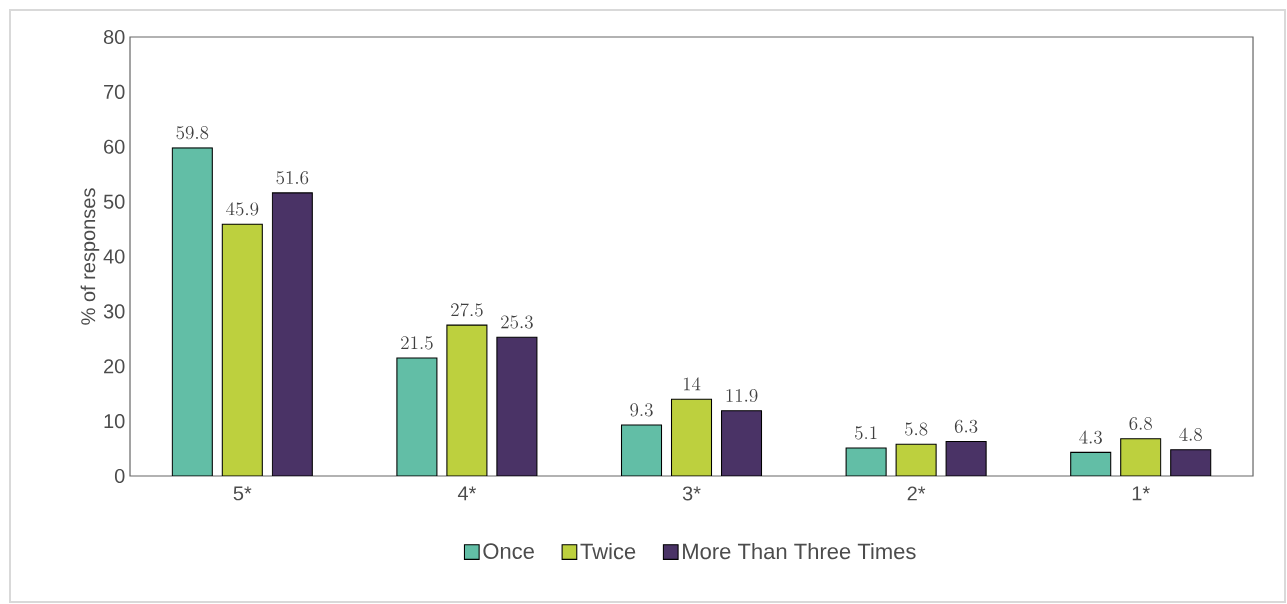 This screenshot has height=604, width=1287. What do you see at coordinates (966, 426) in the screenshot?
I see `data-label: 6.3` at bounding box center [966, 426].